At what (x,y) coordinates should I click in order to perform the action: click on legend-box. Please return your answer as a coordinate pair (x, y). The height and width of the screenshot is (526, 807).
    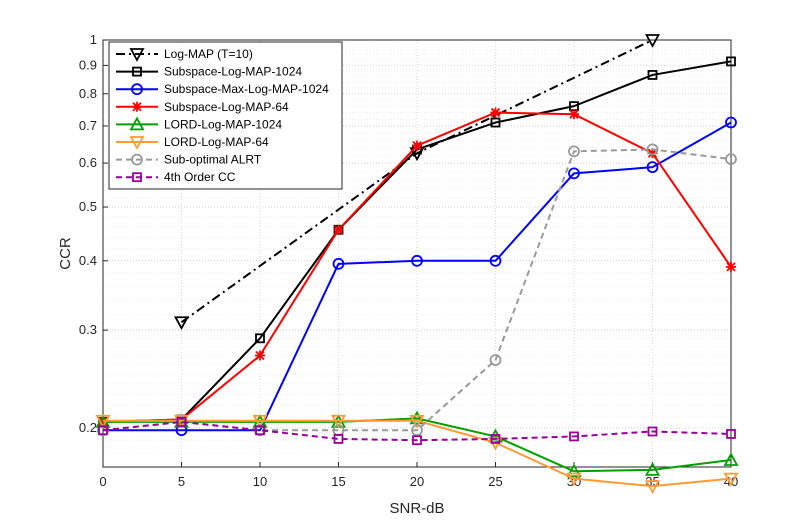
    Looking at the image, I should click on (225, 115).